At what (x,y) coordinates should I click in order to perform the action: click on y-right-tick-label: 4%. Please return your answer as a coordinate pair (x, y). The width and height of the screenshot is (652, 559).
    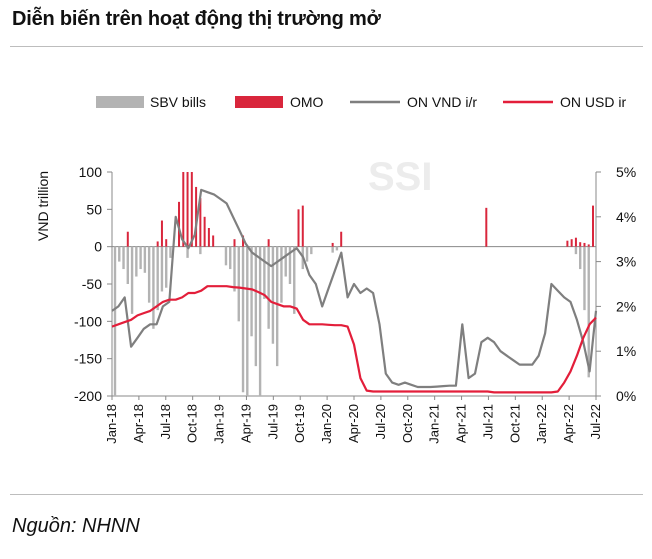
    Looking at the image, I should click on (626, 217).